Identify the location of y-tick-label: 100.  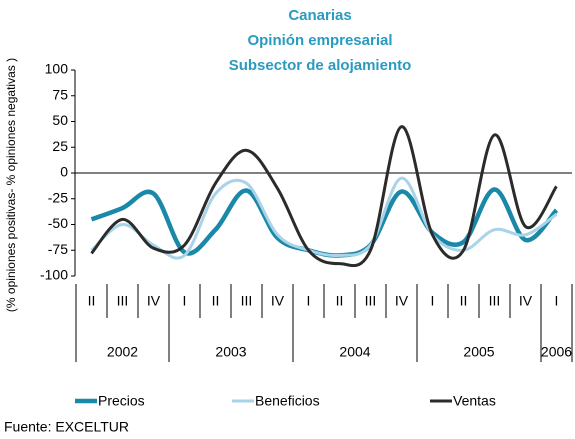
(57, 69).